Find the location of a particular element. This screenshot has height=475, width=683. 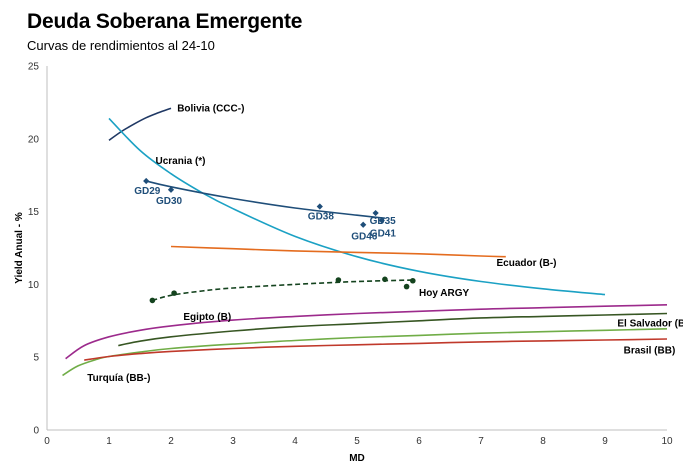

chart-subtitle: Curvas de rendimientos al 24-10 is located at coordinates (121, 45).